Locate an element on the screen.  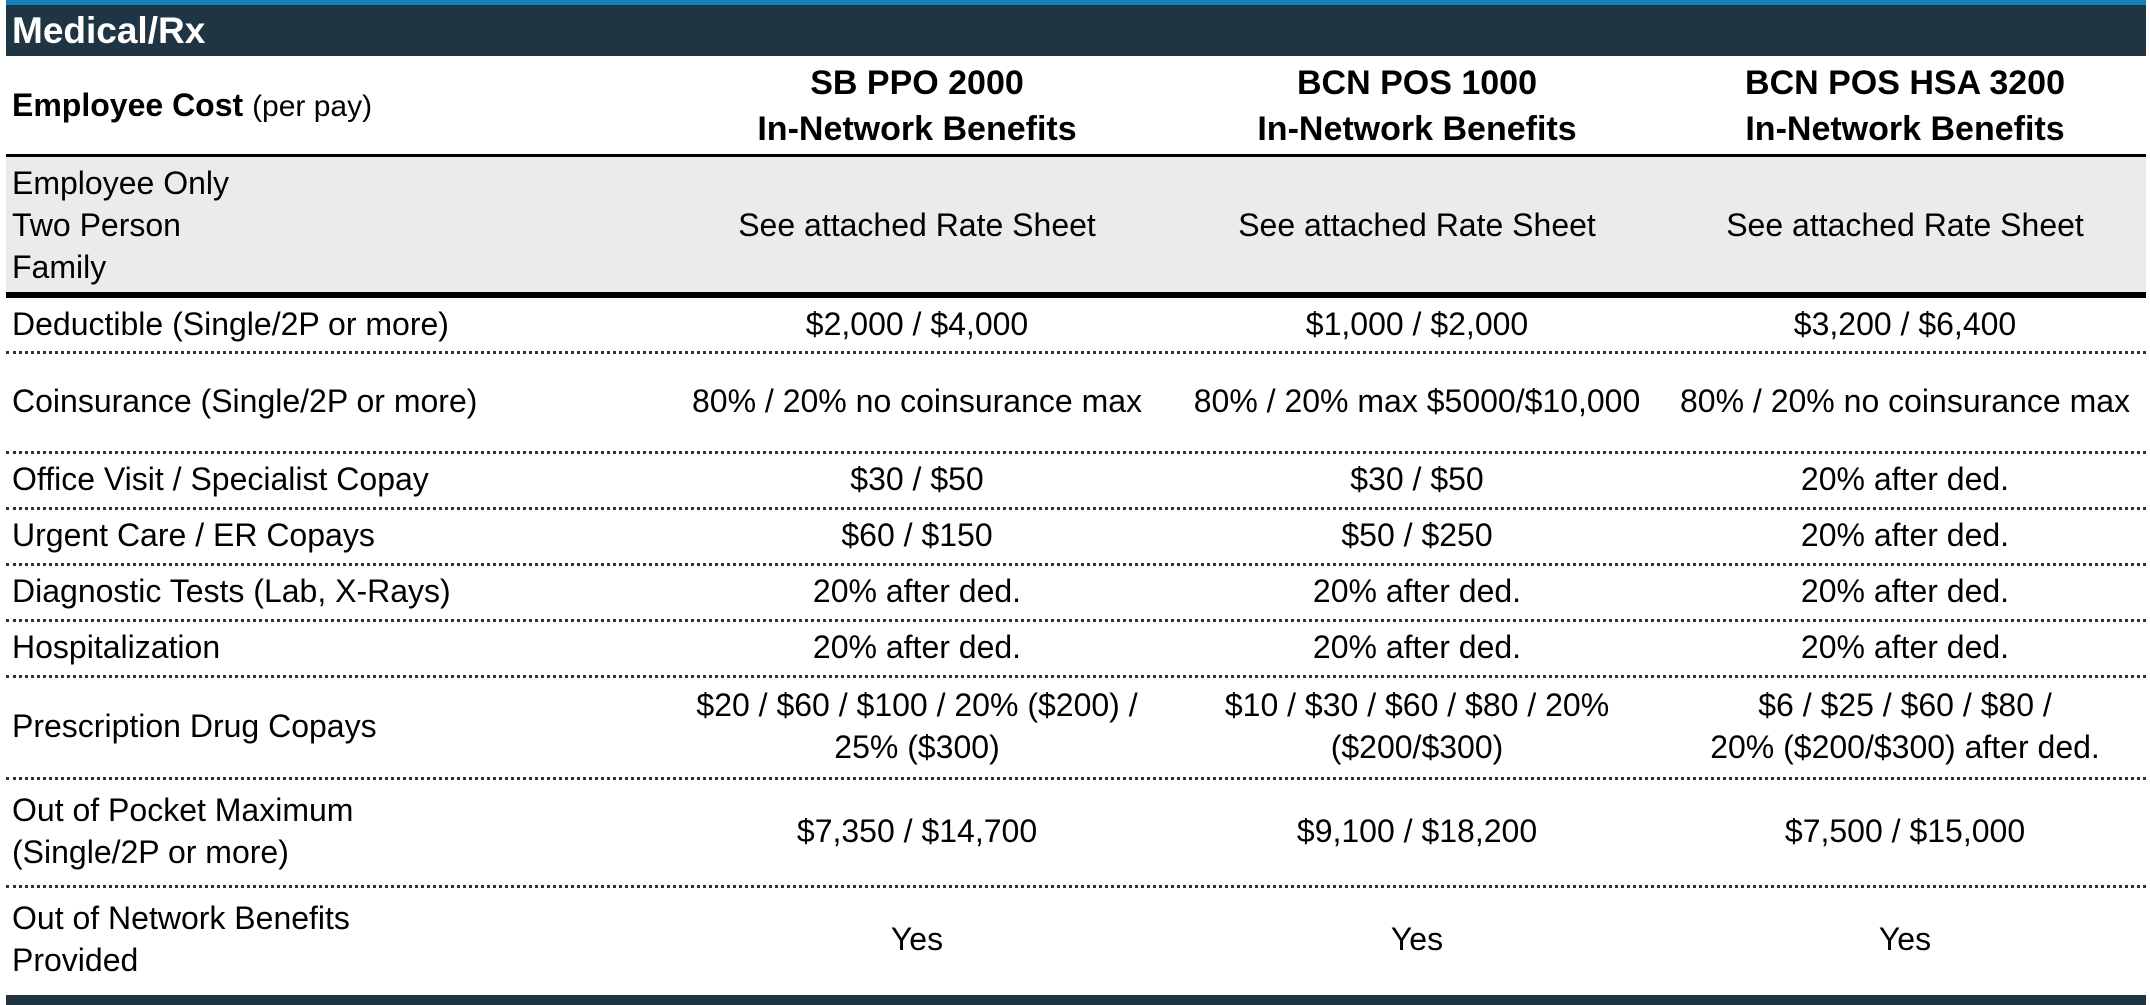
row-label-line: Office Visit / Specialist Copay is located at coordinates (220, 479).